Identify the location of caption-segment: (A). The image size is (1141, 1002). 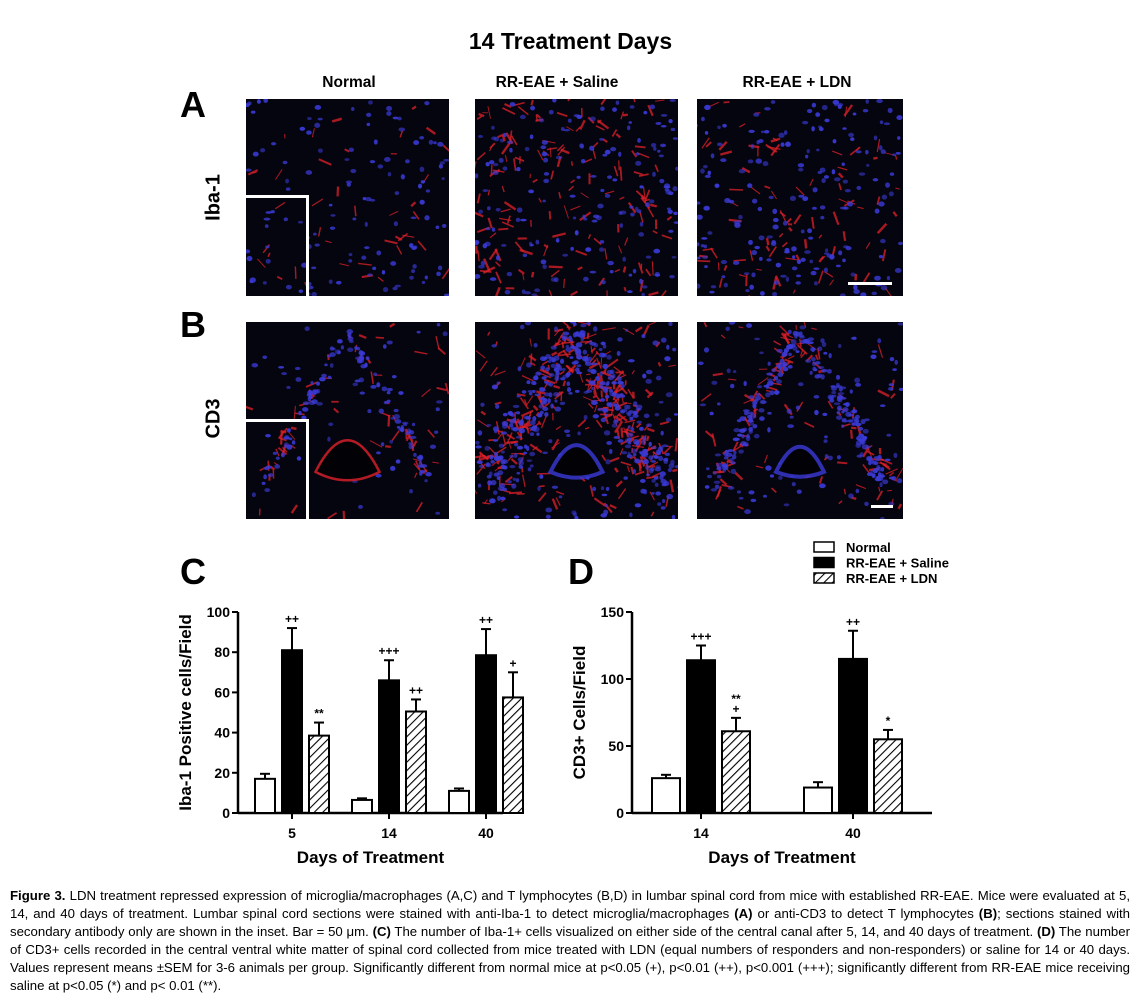
(743, 913).